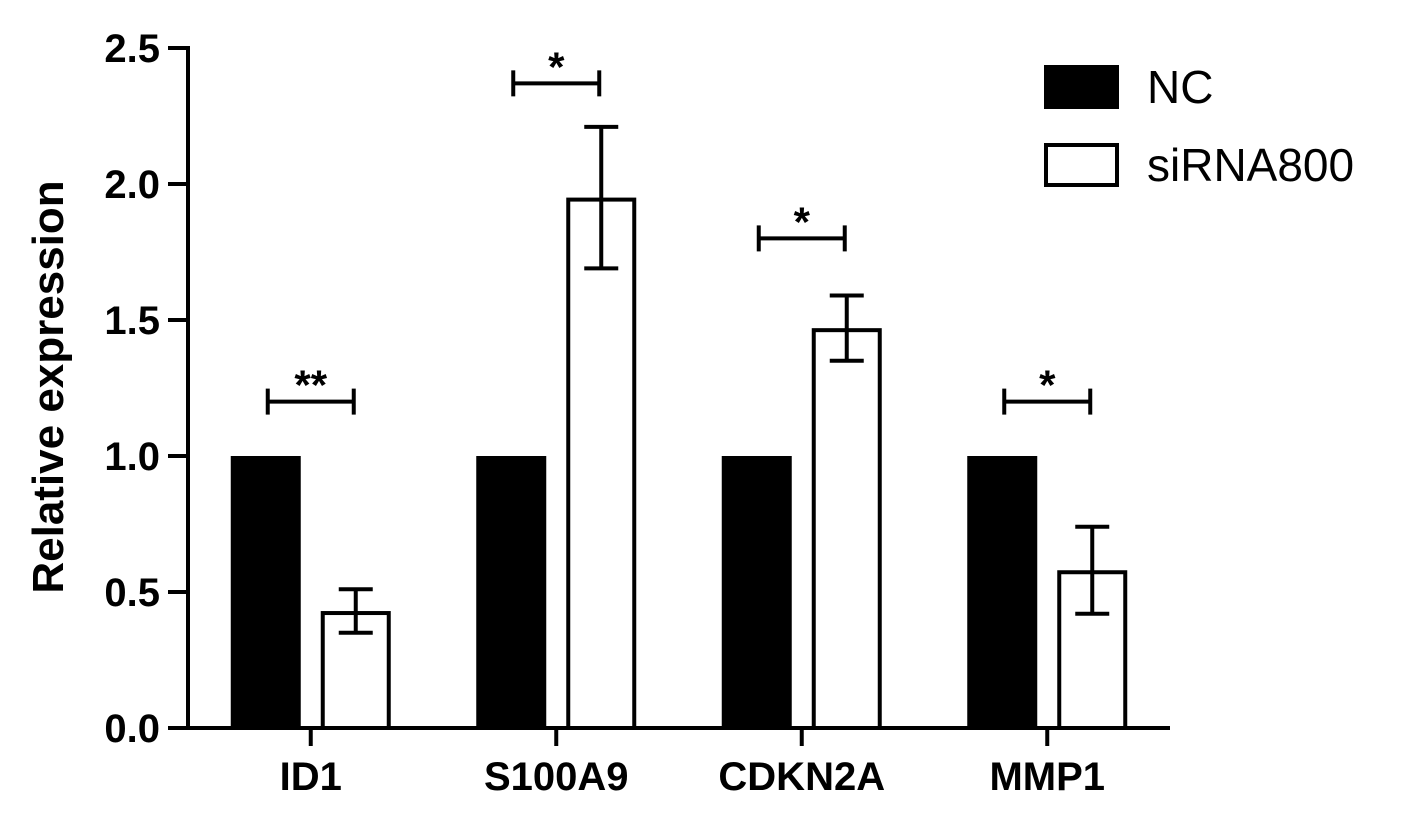 The width and height of the screenshot is (1417, 822). Describe the element at coordinates (310, 385) in the screenshot. I see `significance-label: **` at that location.